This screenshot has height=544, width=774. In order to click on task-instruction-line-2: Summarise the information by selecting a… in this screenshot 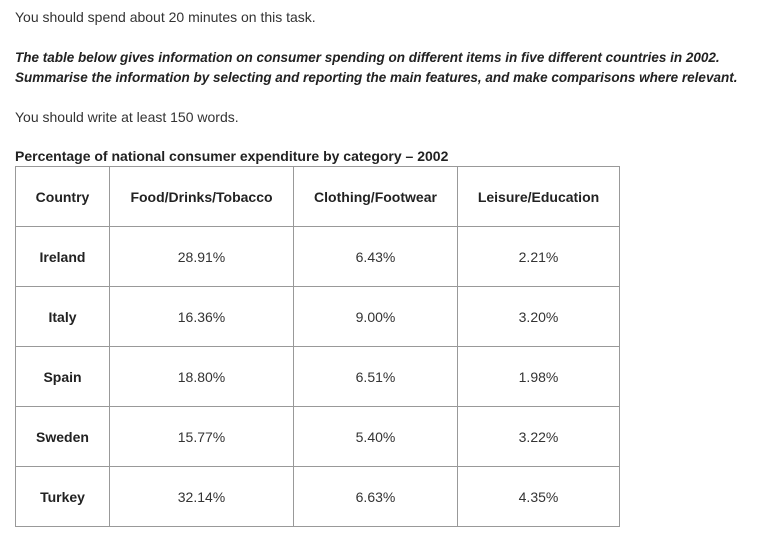, I will do `click(376, 77)`.